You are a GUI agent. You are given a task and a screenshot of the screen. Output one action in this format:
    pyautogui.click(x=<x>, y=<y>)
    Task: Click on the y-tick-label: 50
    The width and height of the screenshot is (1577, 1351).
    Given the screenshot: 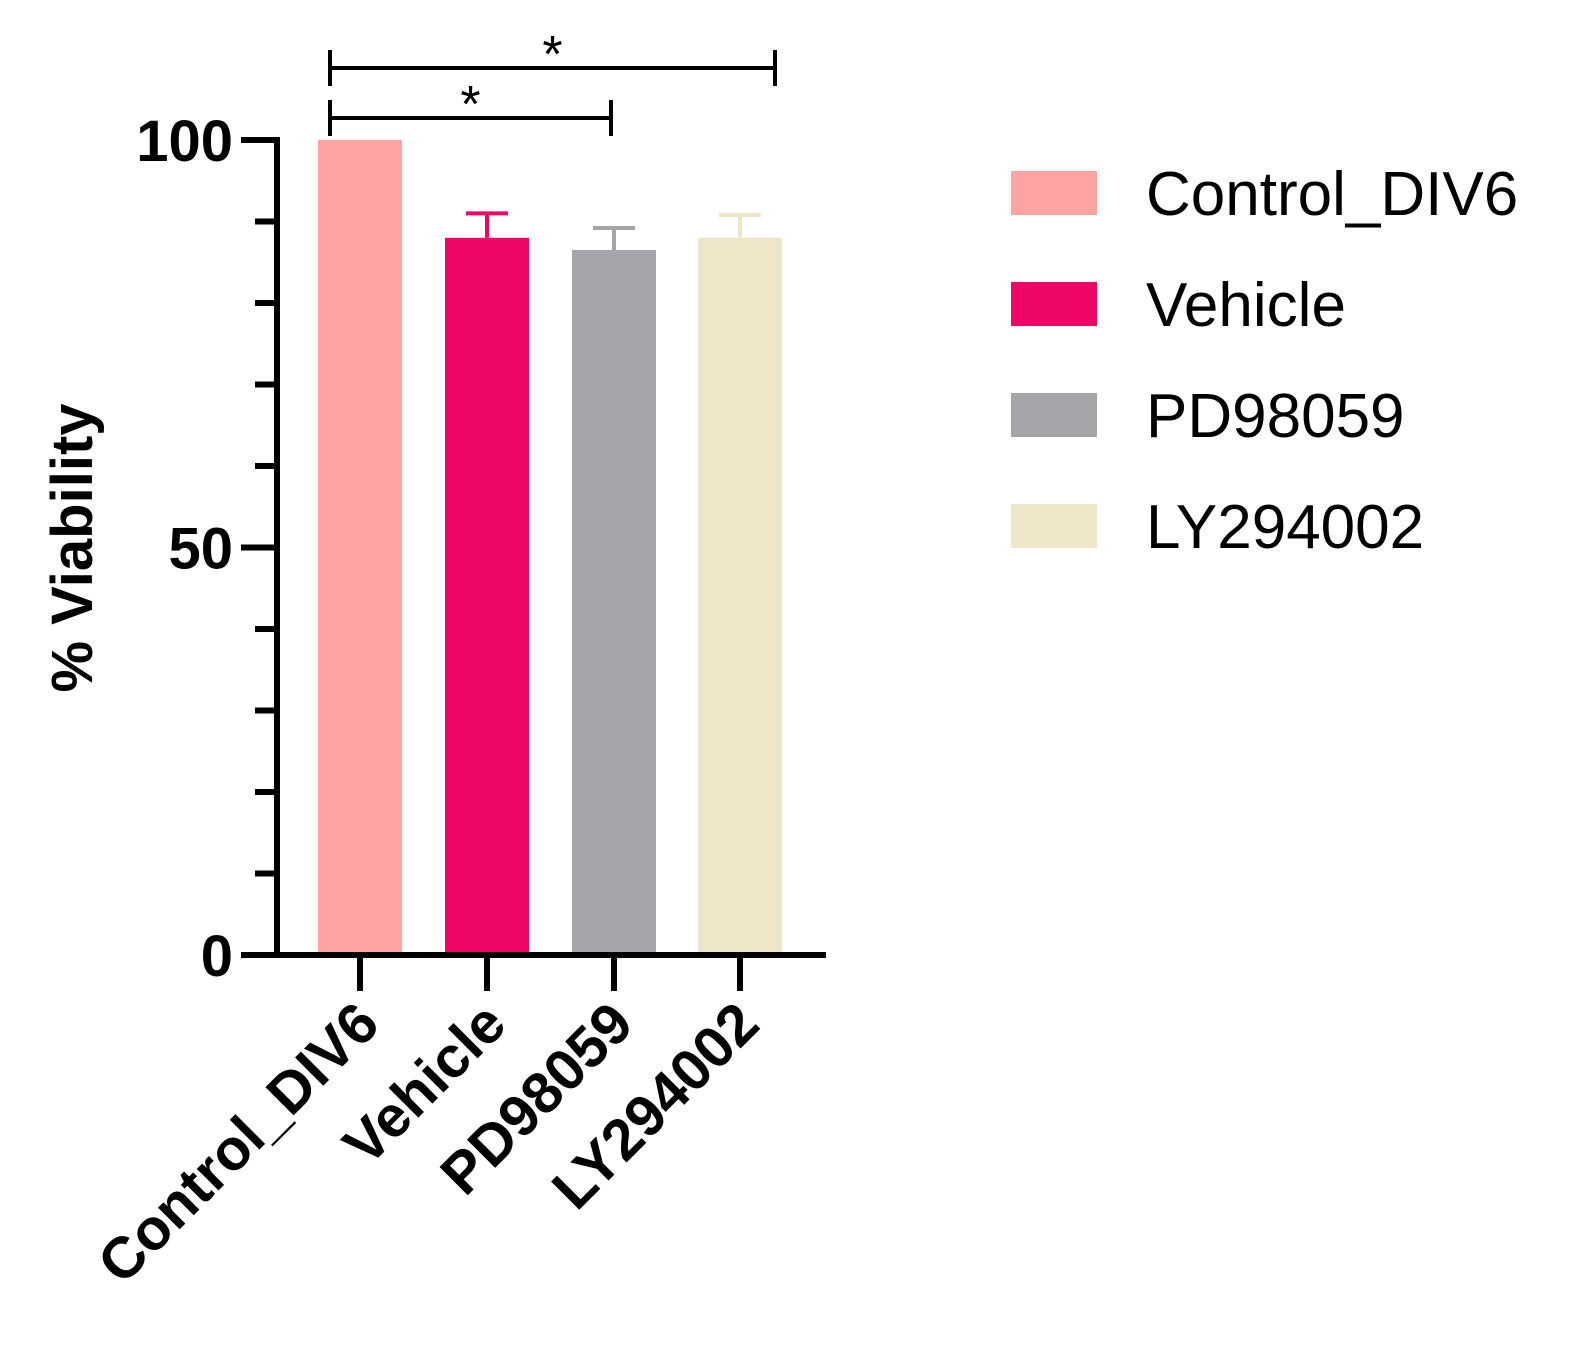 What is the action you would take?
    pyautogui.click(x=200, y=549)
    